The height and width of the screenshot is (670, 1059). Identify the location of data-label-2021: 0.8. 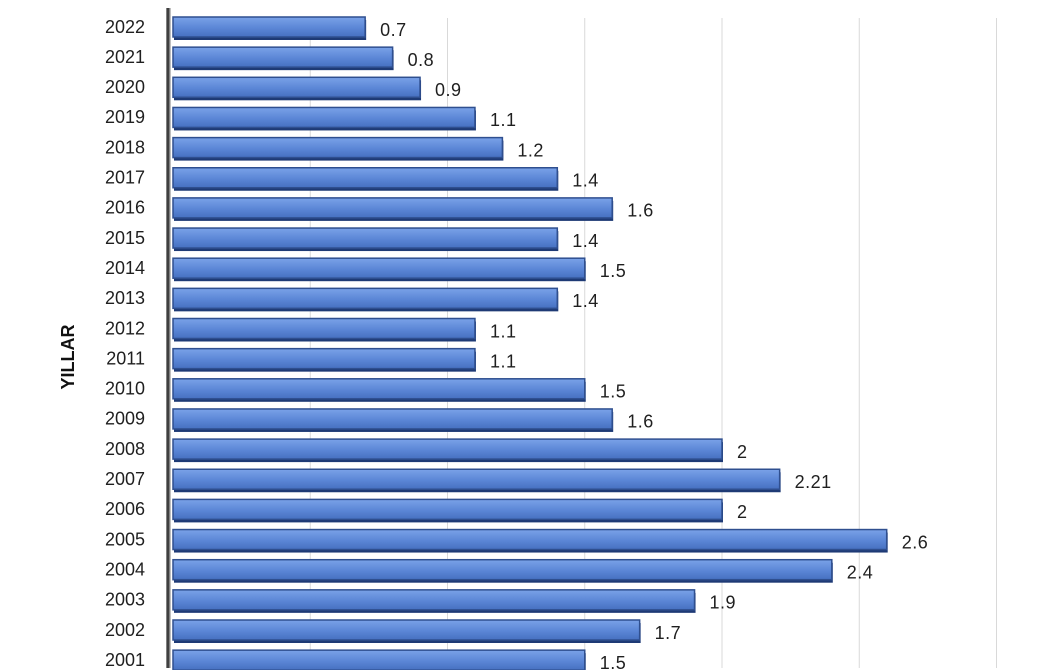
(421, 60).